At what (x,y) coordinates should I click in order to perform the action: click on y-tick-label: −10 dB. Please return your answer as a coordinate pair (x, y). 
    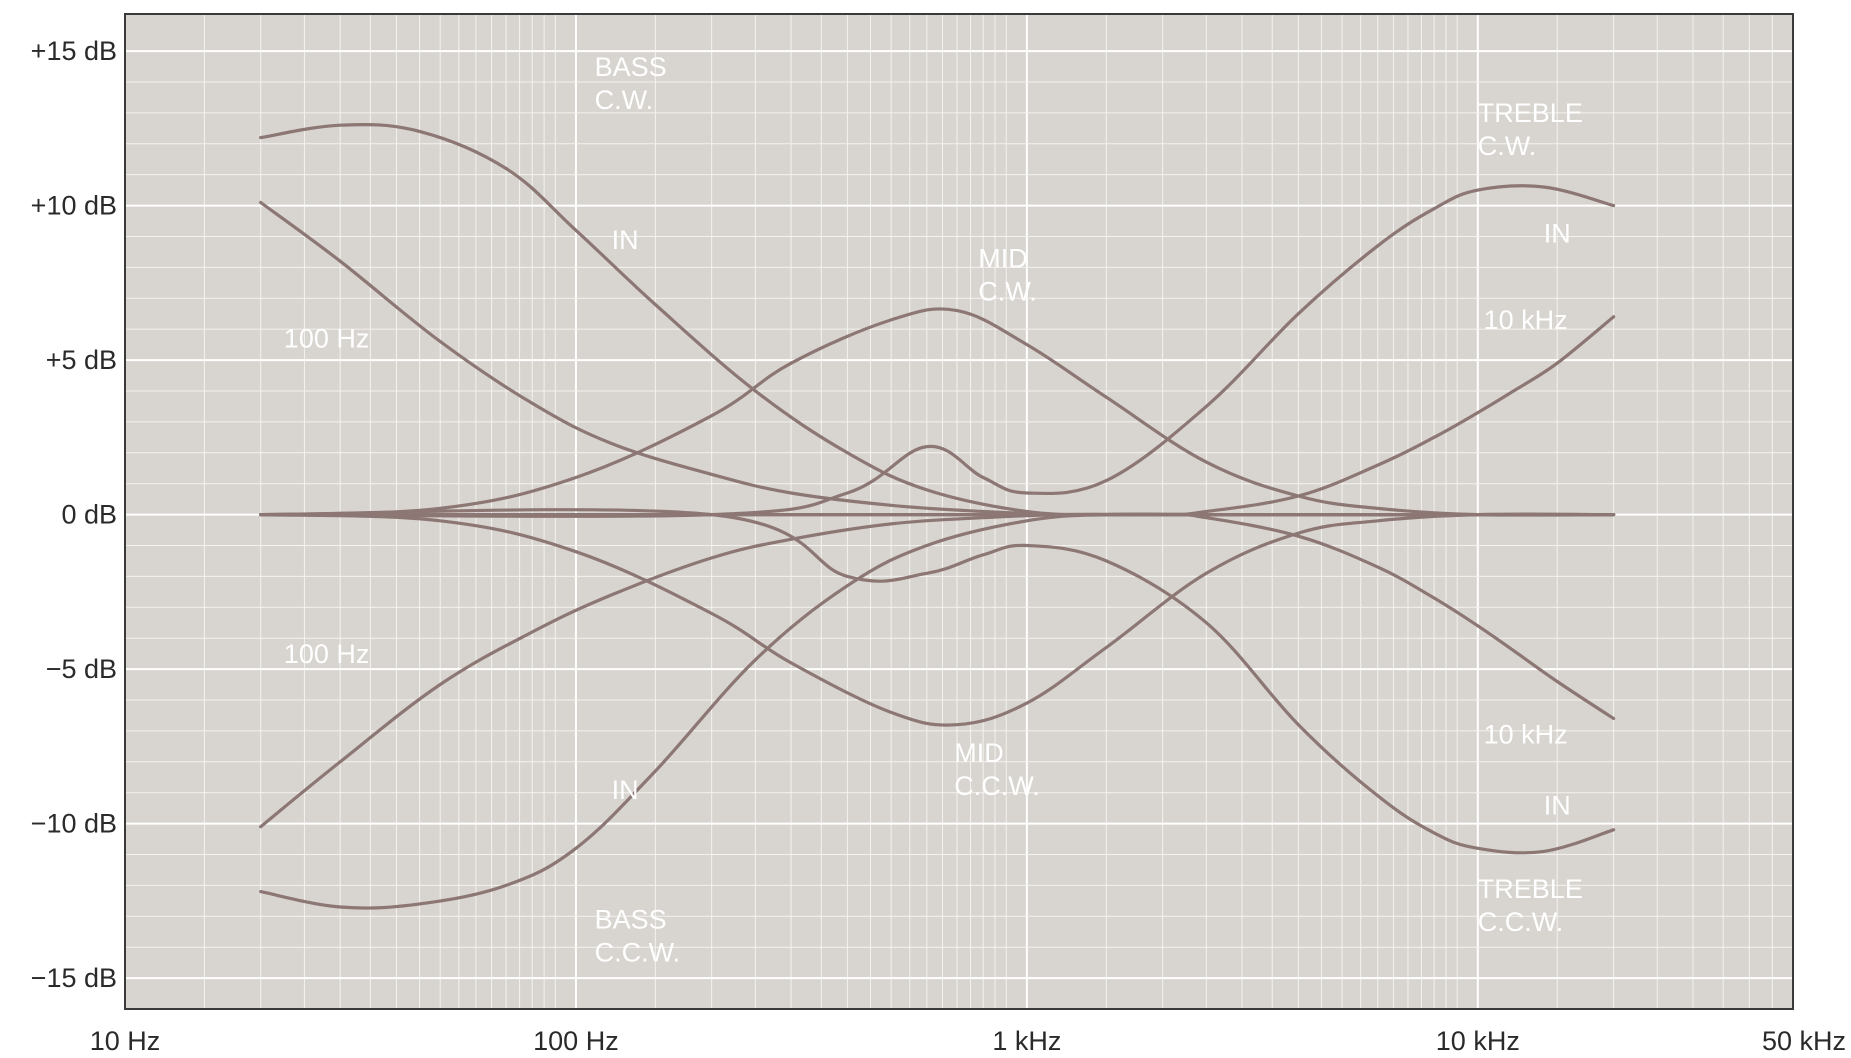
    Looking at the image, I should click on (74, 824).